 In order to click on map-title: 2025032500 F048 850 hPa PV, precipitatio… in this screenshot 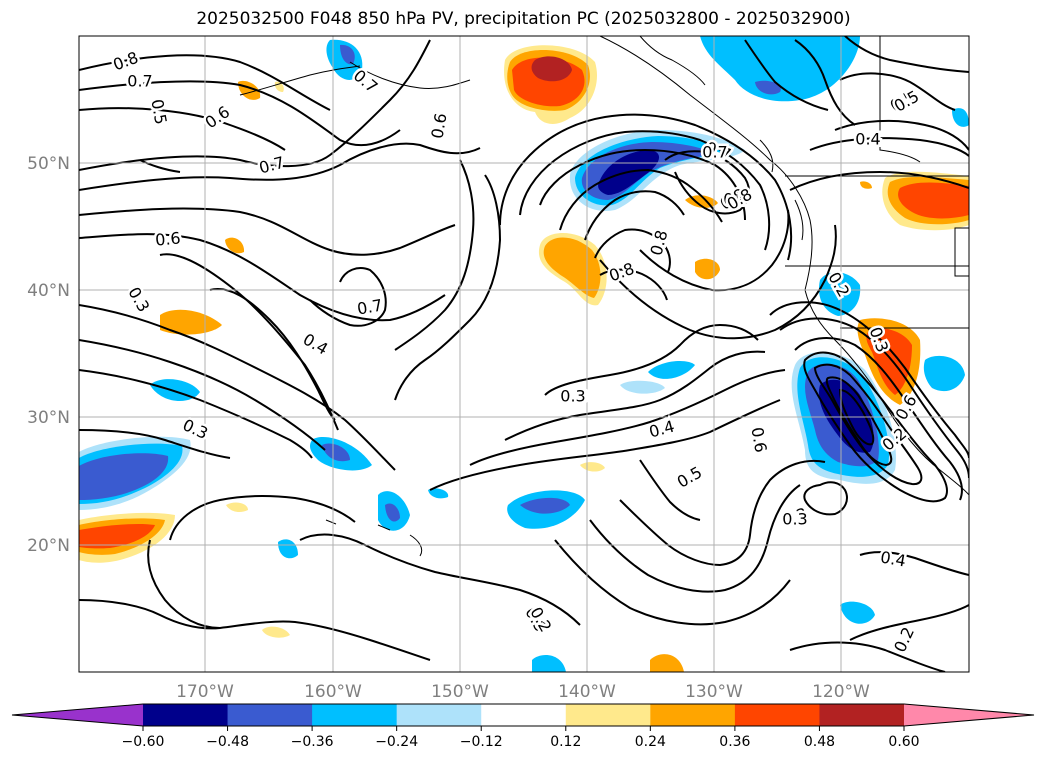, I will do `click(523, 19)`.